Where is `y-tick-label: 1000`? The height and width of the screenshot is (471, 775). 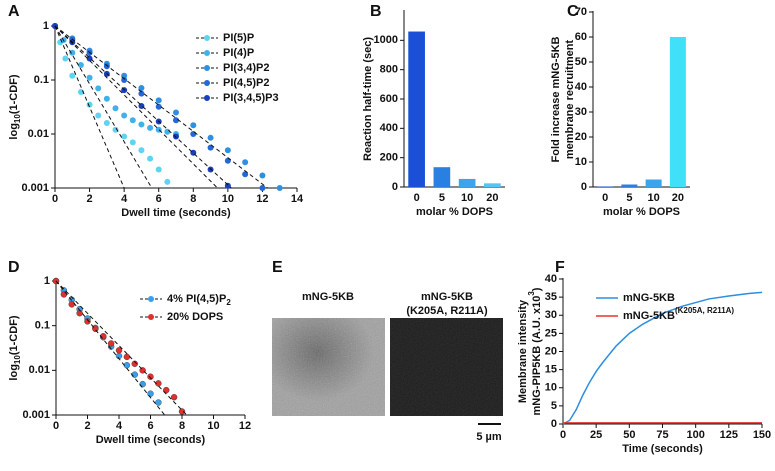 y-tick-label: 1000 is located at coordinates (386, 40).